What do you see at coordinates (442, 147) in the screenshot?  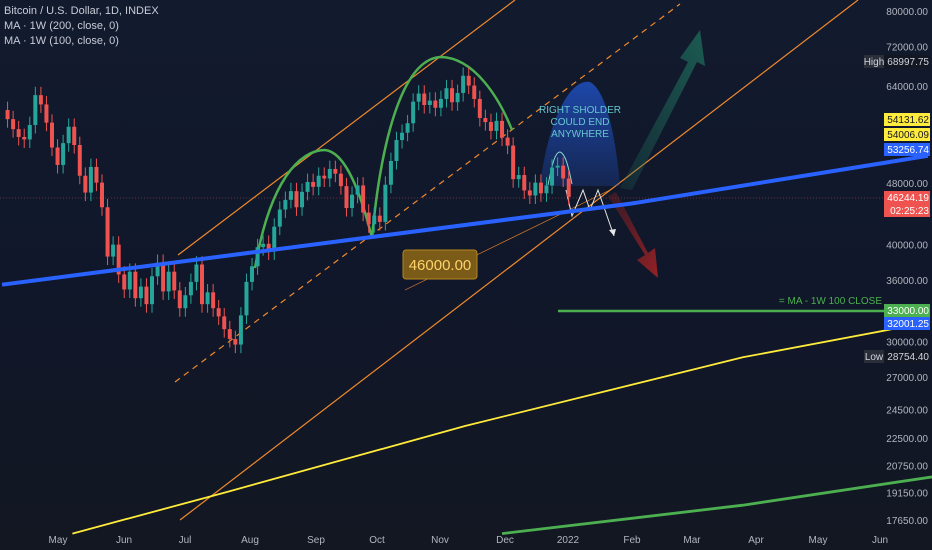 I see `head-arc` at bounding box center [442, 147].